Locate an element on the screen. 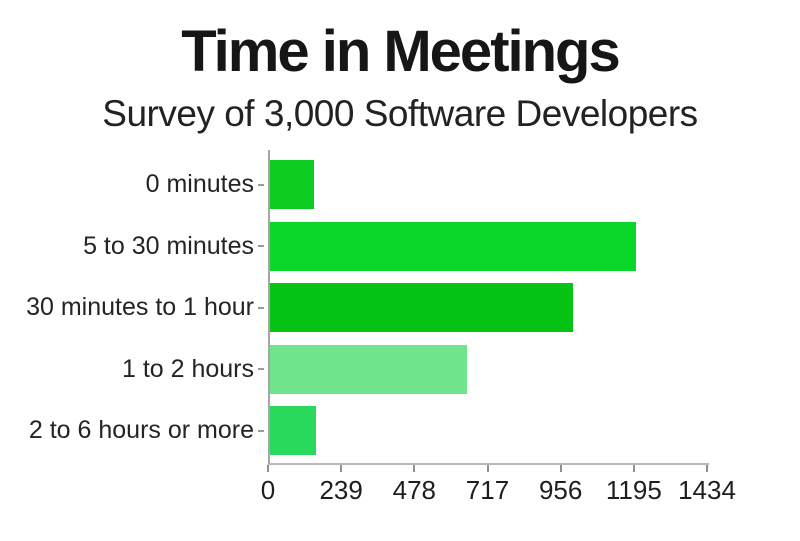 The image size is (800, 541). category-label: 1 to 2 hours is located at coordinates (187, 368).